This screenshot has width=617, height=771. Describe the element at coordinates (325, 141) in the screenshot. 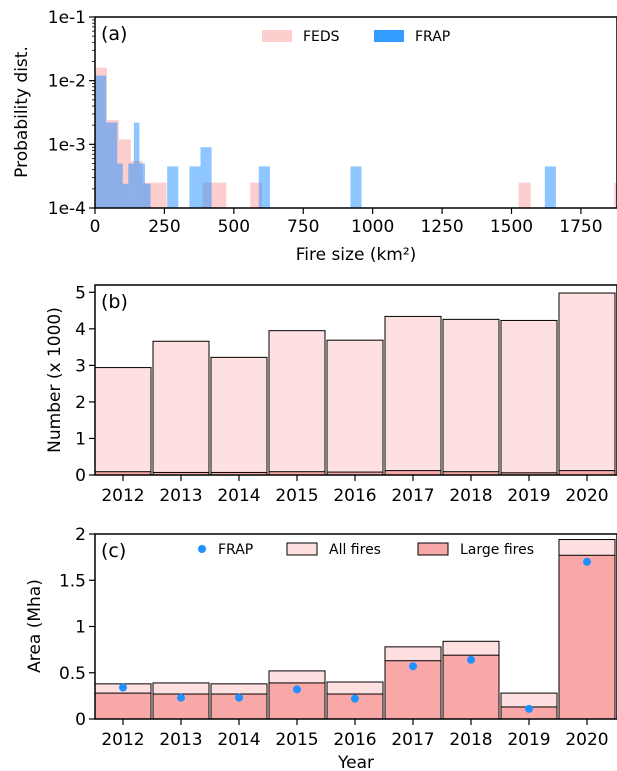

I see `frap-histogram-bars` at that location.